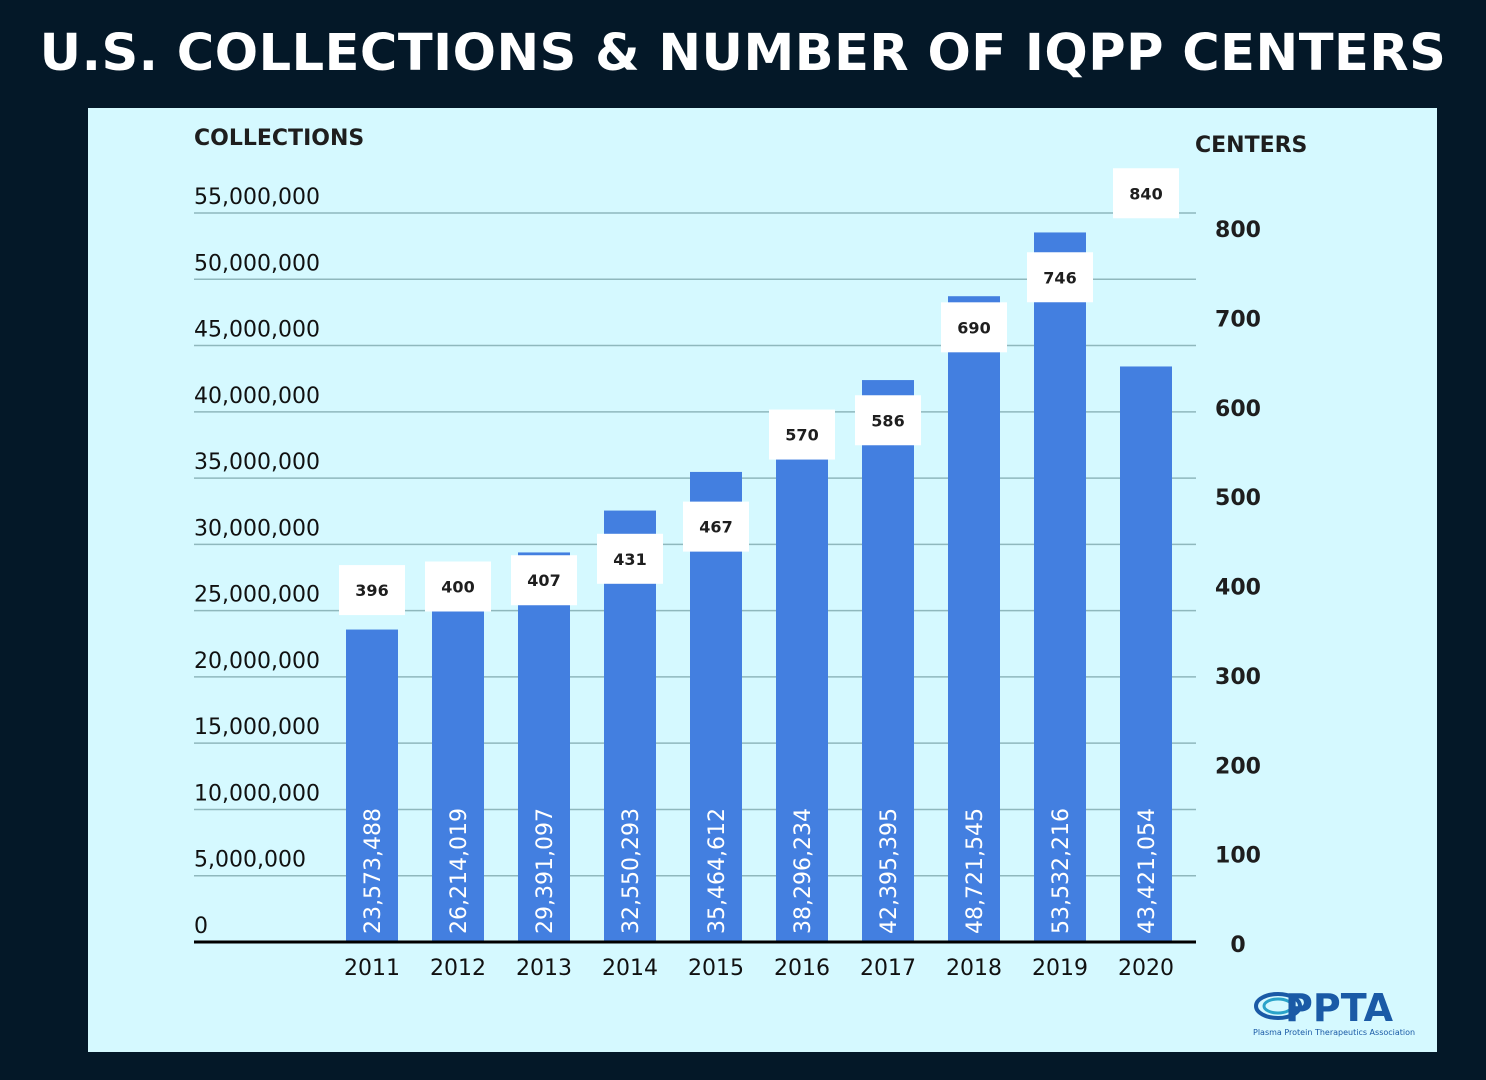  Describe the element at coordinates (717, 871) in the screenshot. I see `bar-value-label: 35,464,612` at that location.